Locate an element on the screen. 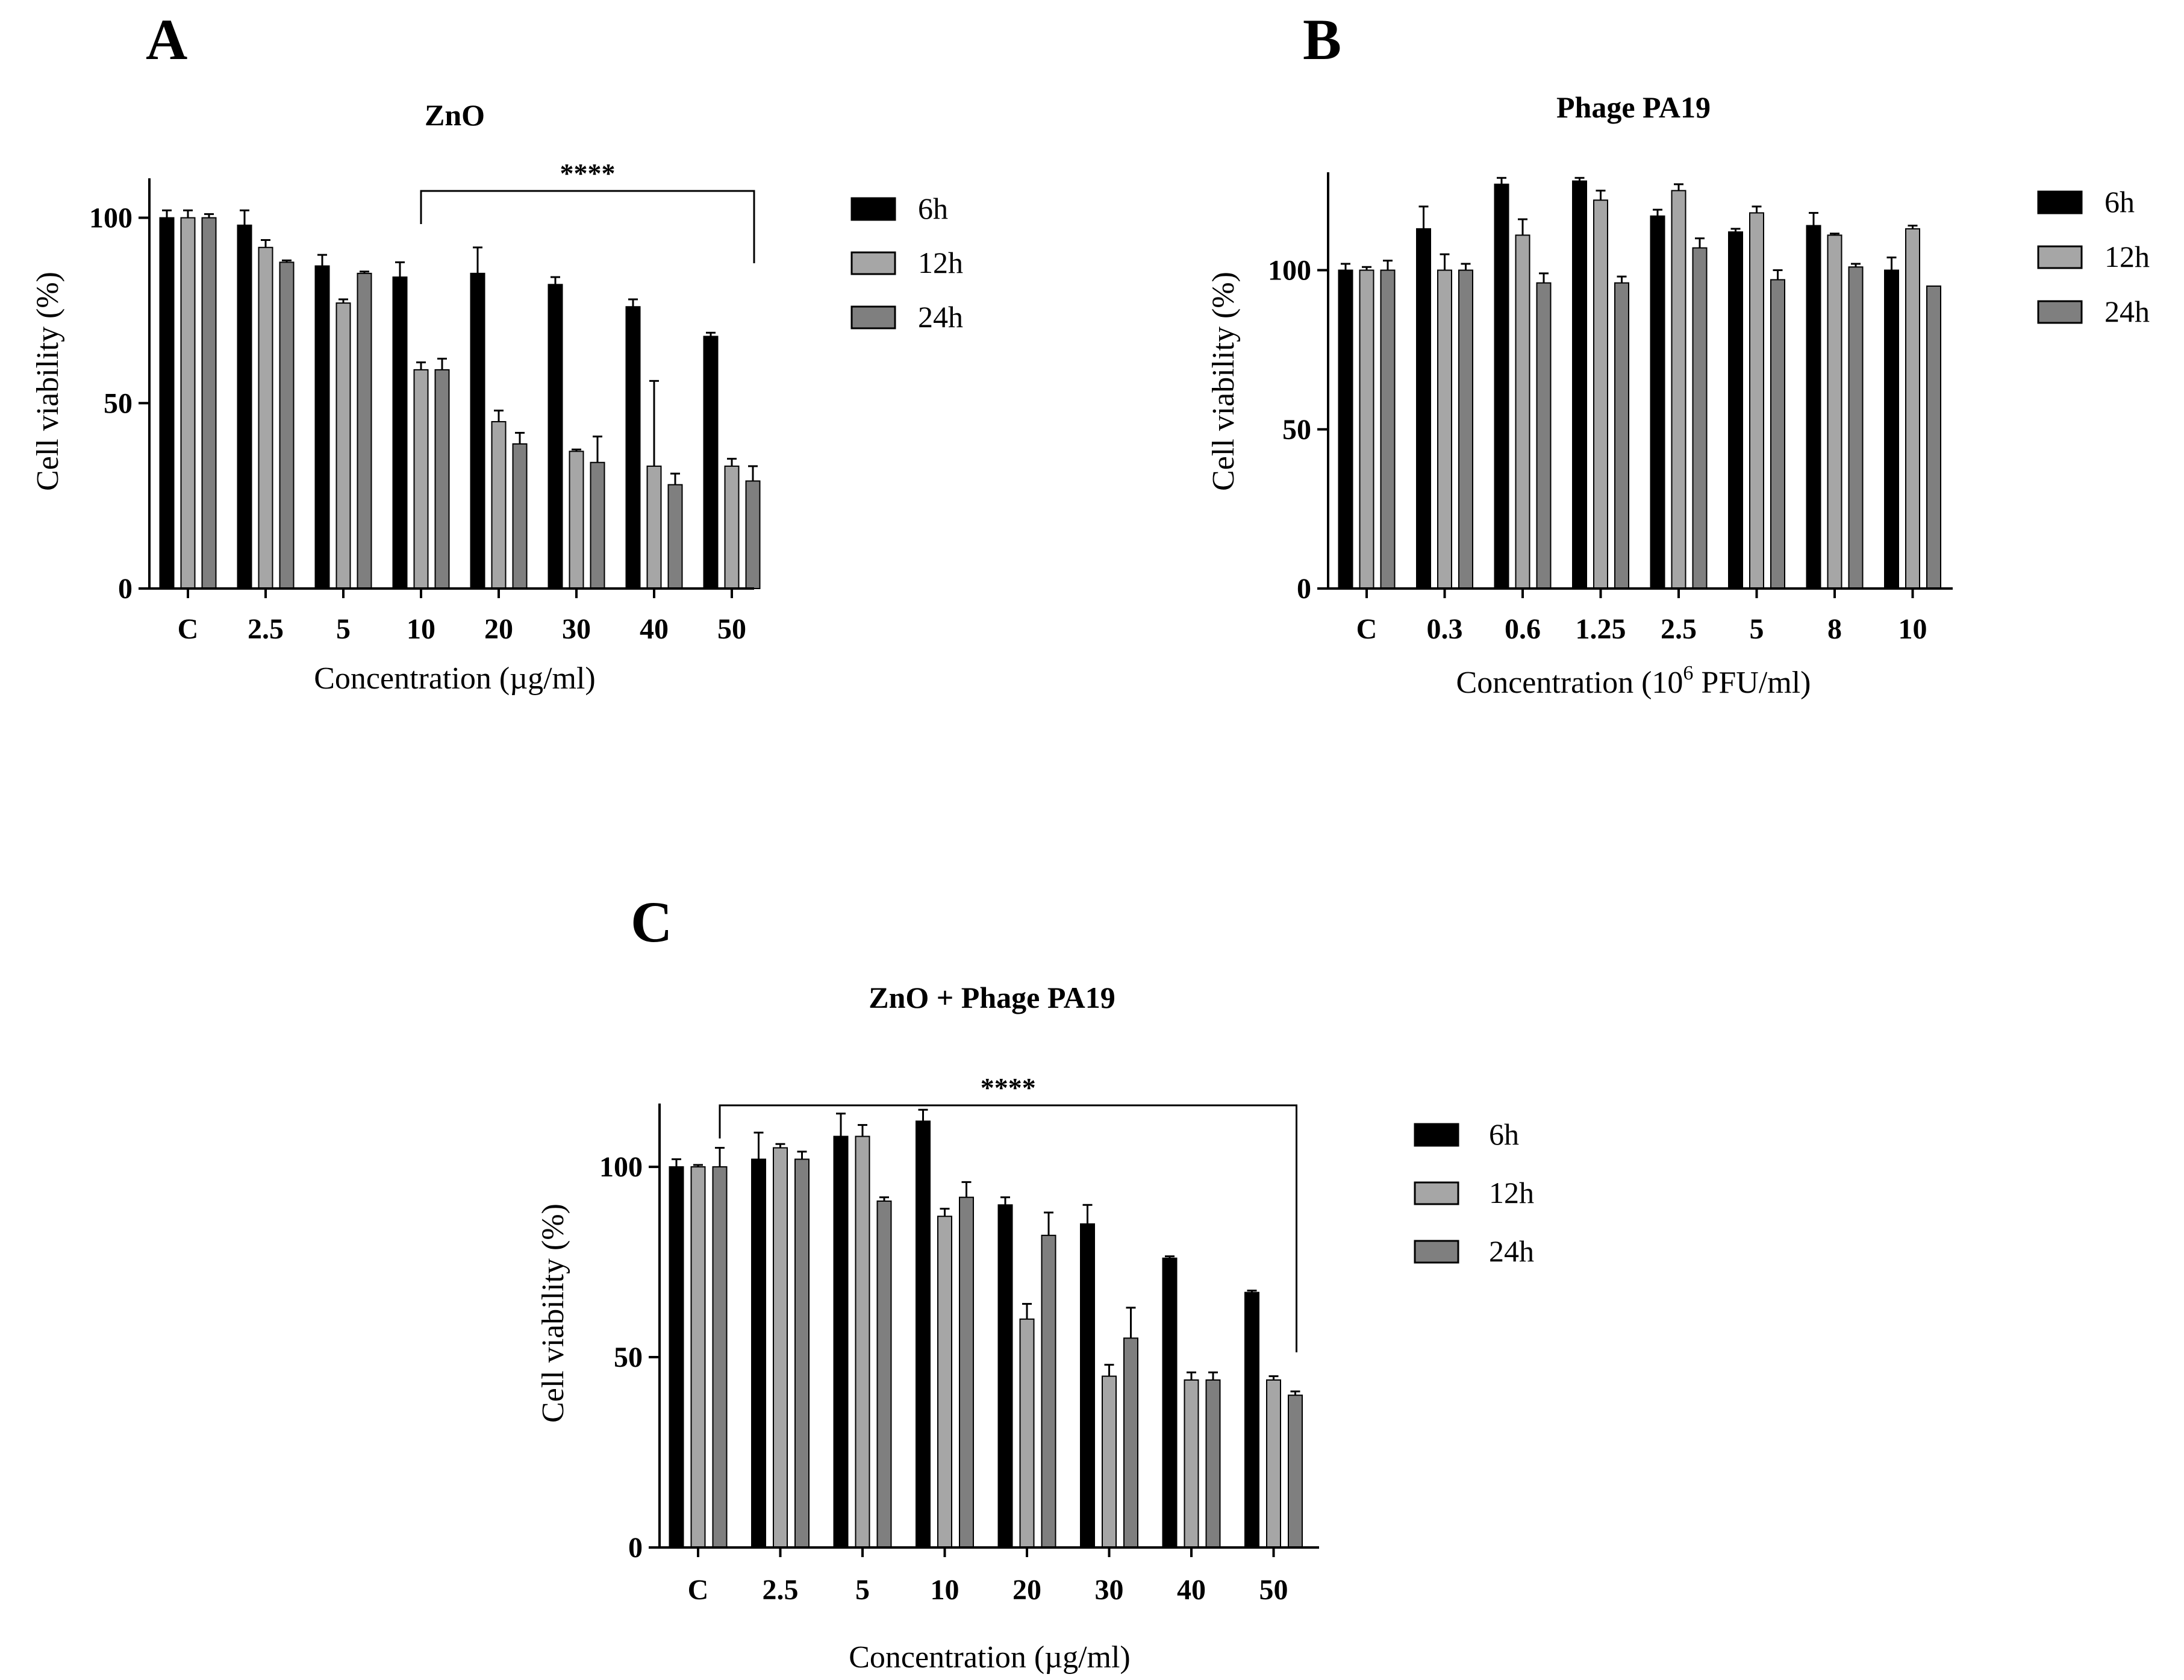 The width and height of the screenshot is (2184, 1680). x-tick-label-c-50: 50 is located at coordinates (1273, 1590).